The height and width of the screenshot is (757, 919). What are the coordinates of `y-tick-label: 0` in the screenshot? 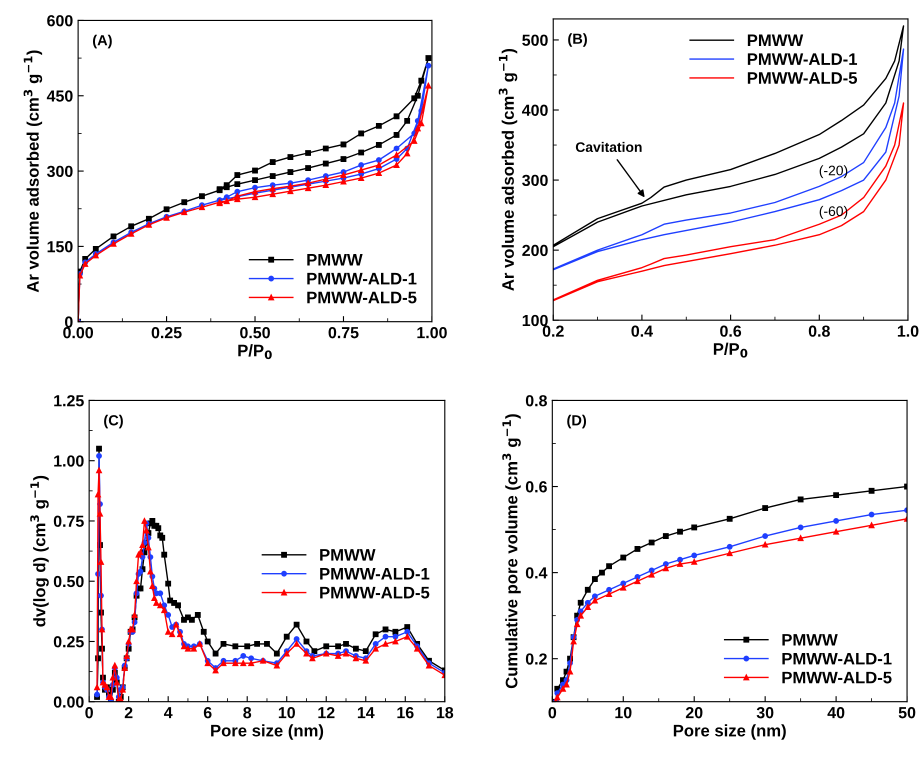 It's located at (69, 322).